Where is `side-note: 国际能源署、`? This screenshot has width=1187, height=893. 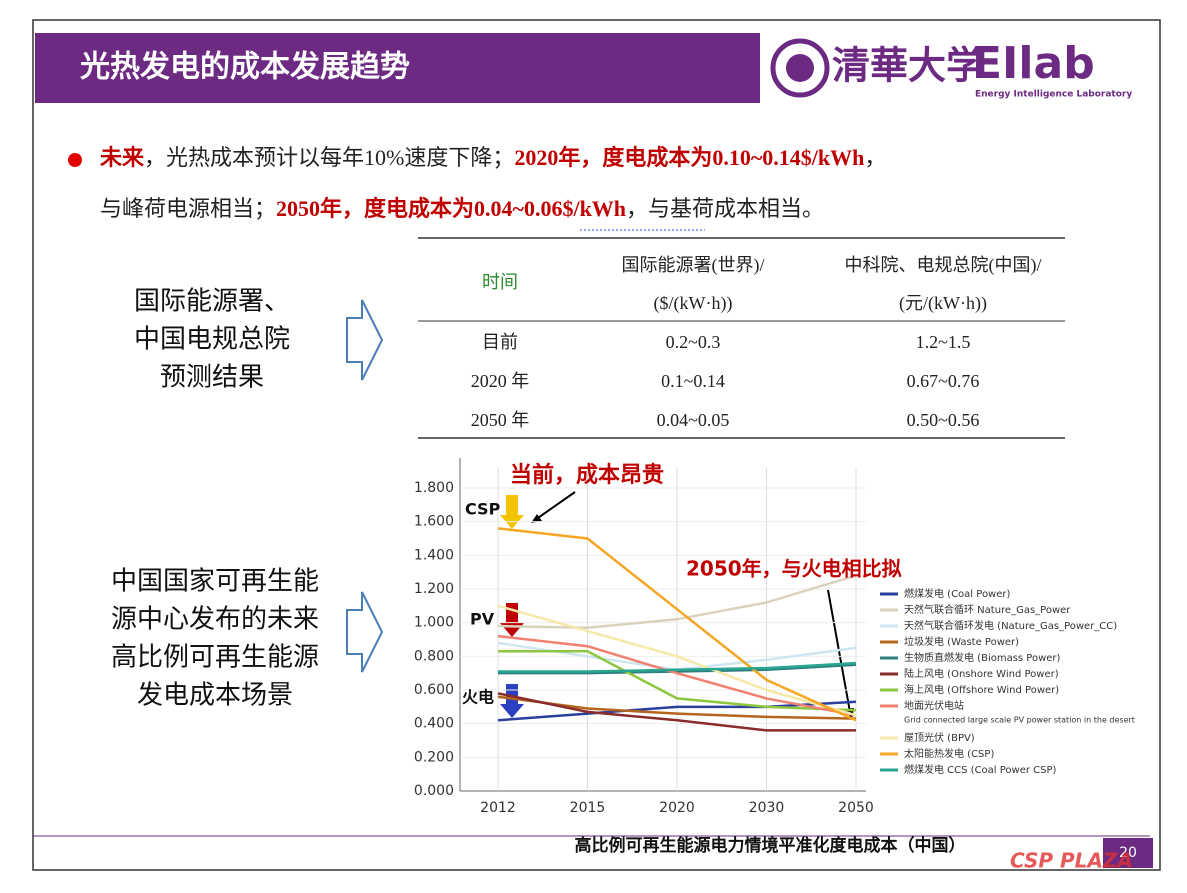 side-note: 国际能源署、 is located at coordinates (212, 302).